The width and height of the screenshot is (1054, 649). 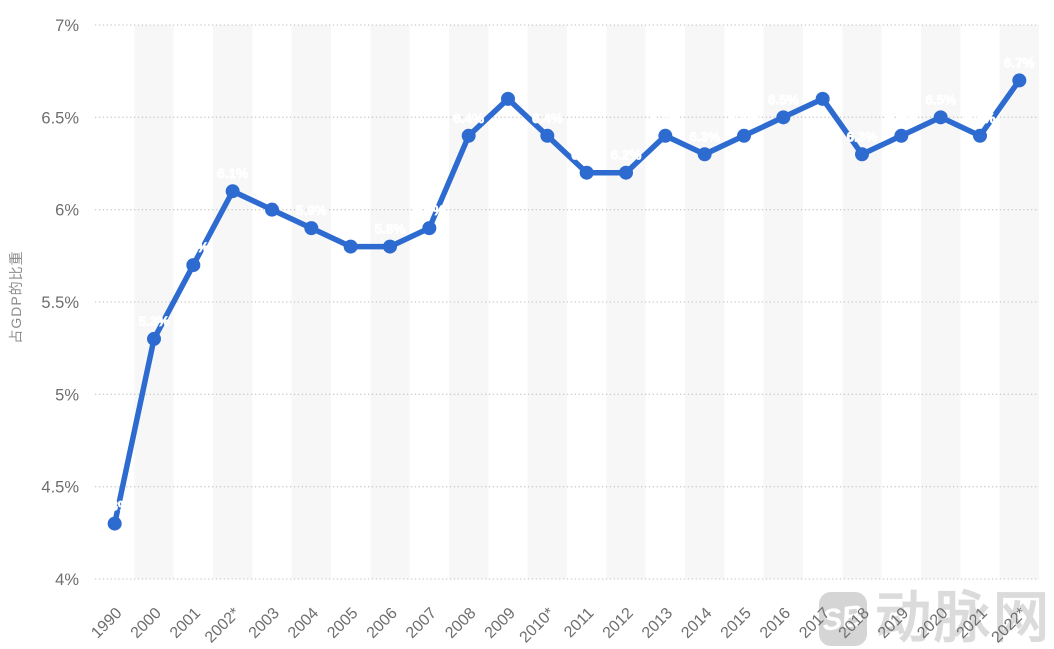 I want to click on x-axis-label: 2012, so click(x=618, y=623).